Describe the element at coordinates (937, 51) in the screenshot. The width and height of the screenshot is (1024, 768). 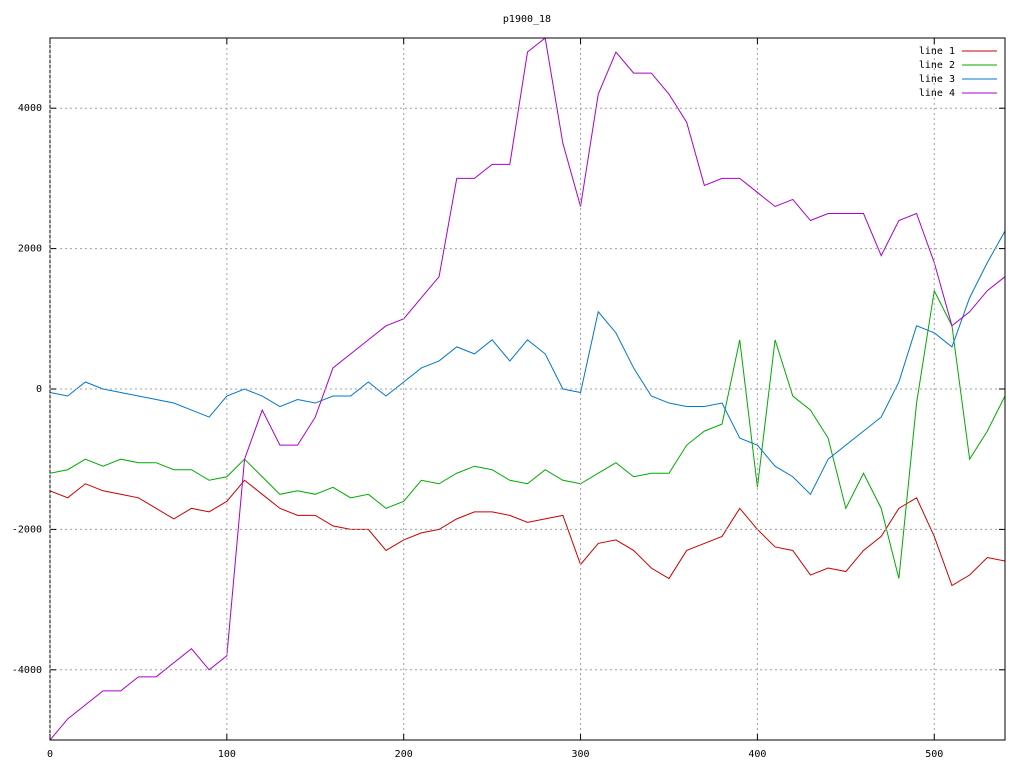
I see `legend-label: line 1` at that location.